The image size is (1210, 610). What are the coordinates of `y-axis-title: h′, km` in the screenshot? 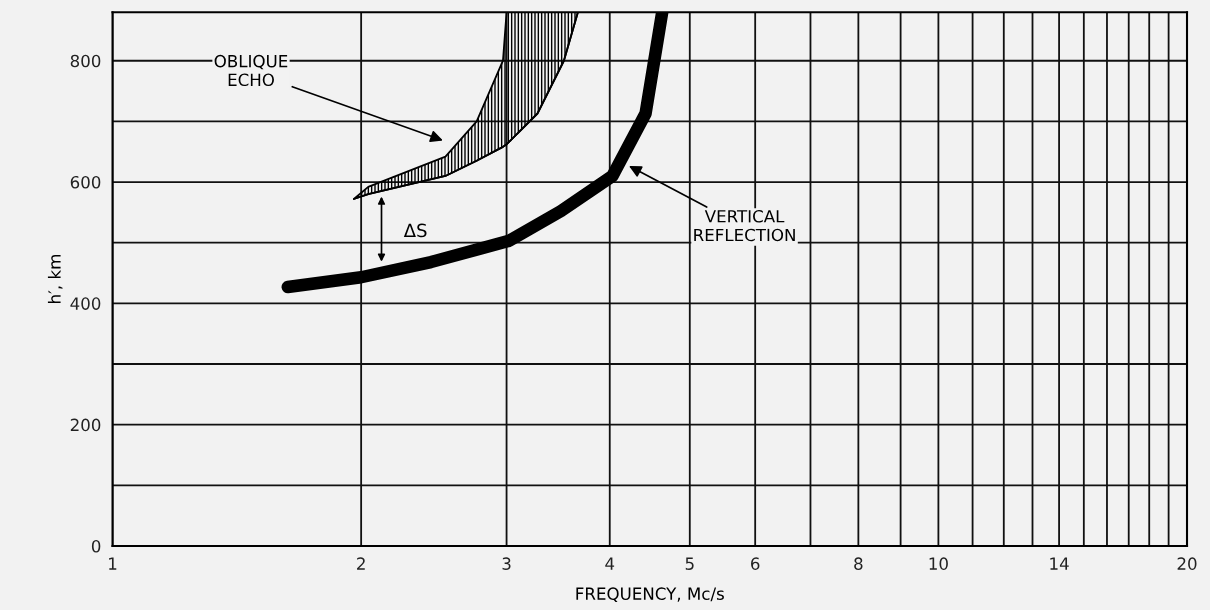 It's located at (55, 279).